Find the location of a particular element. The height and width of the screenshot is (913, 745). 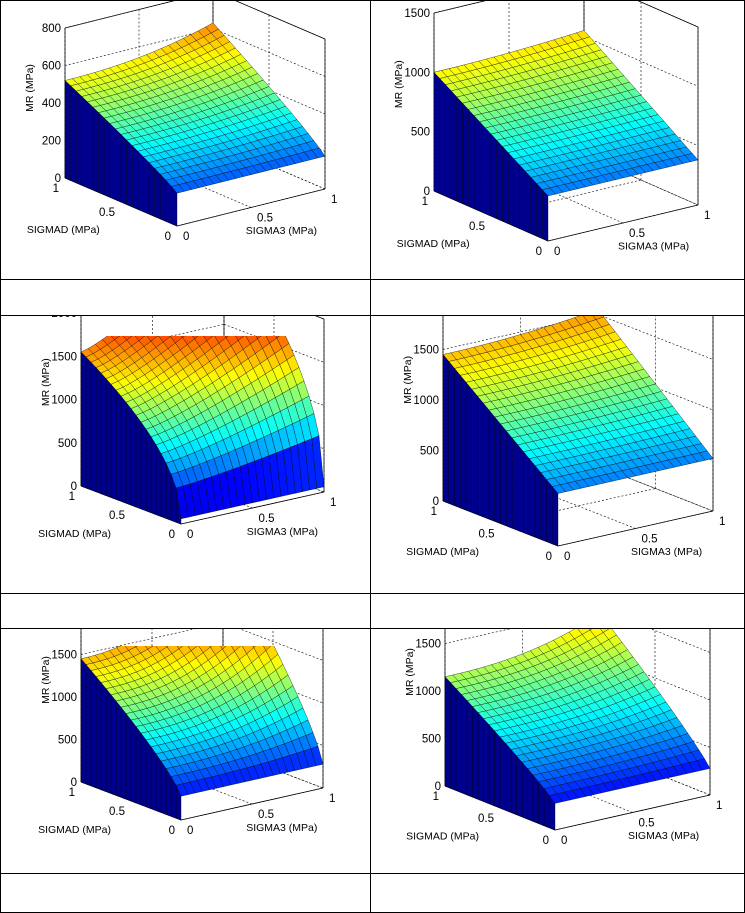

z-tick-label: 200 is located at coordinates (51, 142).